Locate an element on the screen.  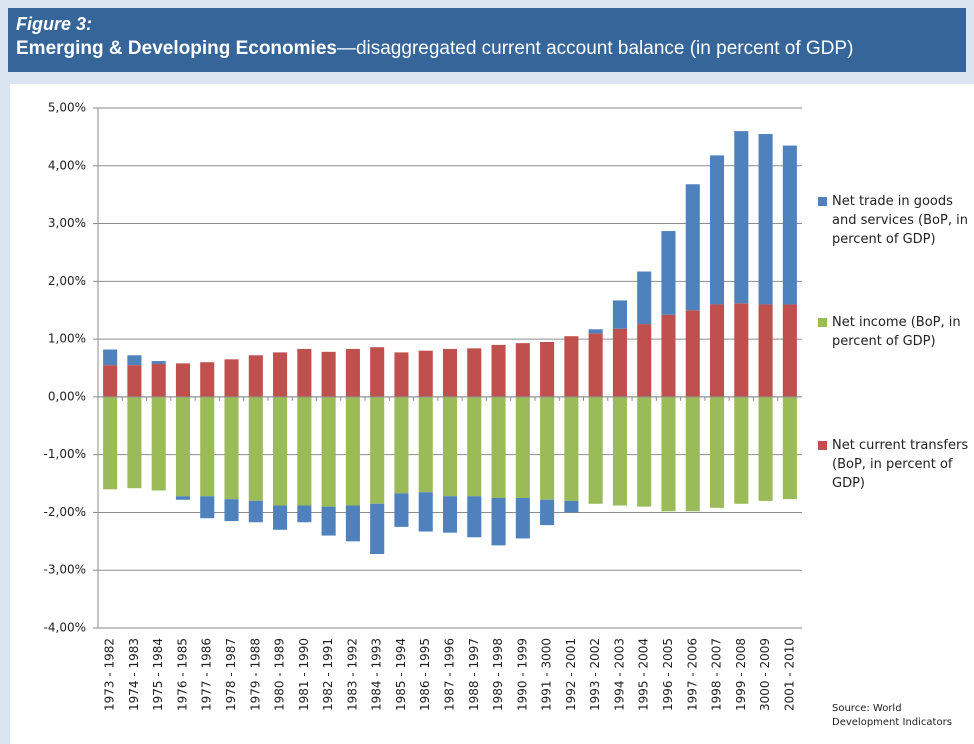
figure-label: Figure 3: is located at coordinates (54, 24).